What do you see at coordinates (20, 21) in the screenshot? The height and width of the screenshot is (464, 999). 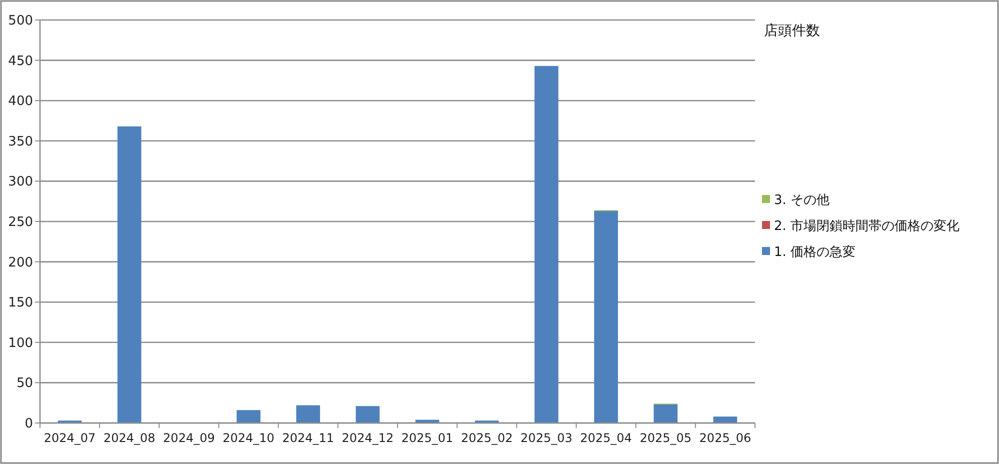 I see `y-tick-label: 500` at bounding box center [20, 21].